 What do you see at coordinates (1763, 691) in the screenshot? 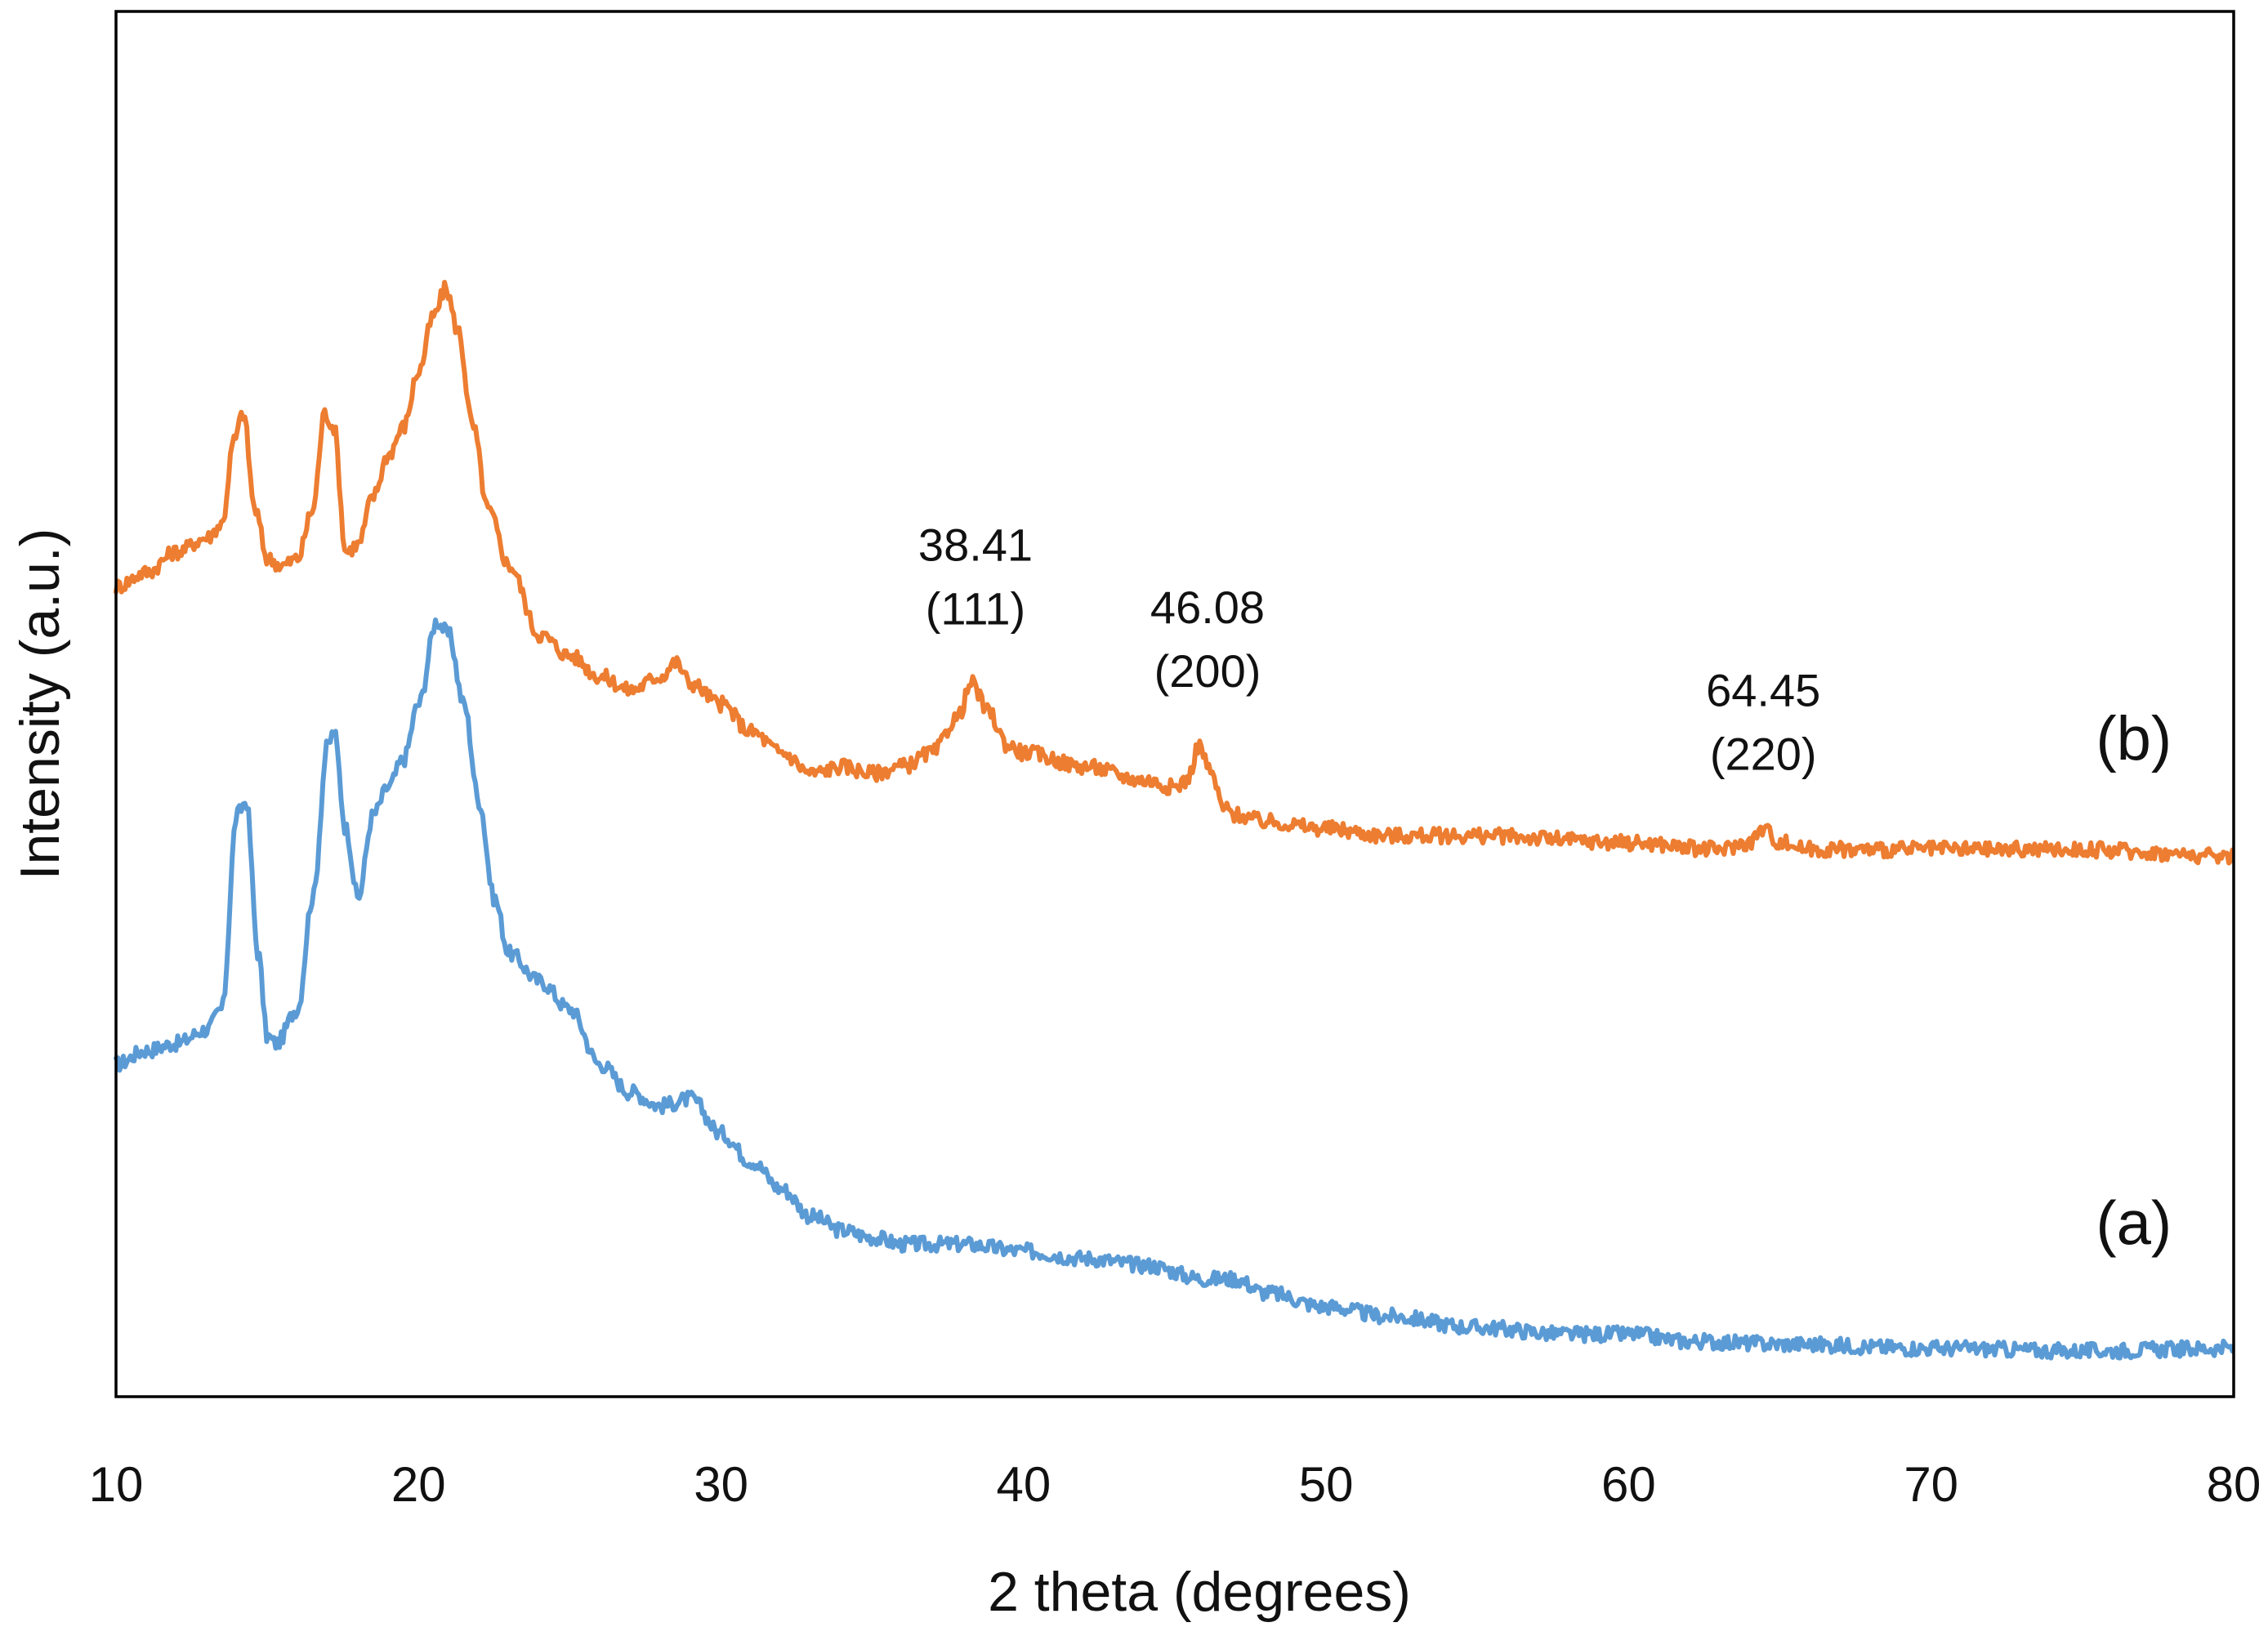
I see `peak-annotation-position: 64.45` at bounding box center [1763, 691].